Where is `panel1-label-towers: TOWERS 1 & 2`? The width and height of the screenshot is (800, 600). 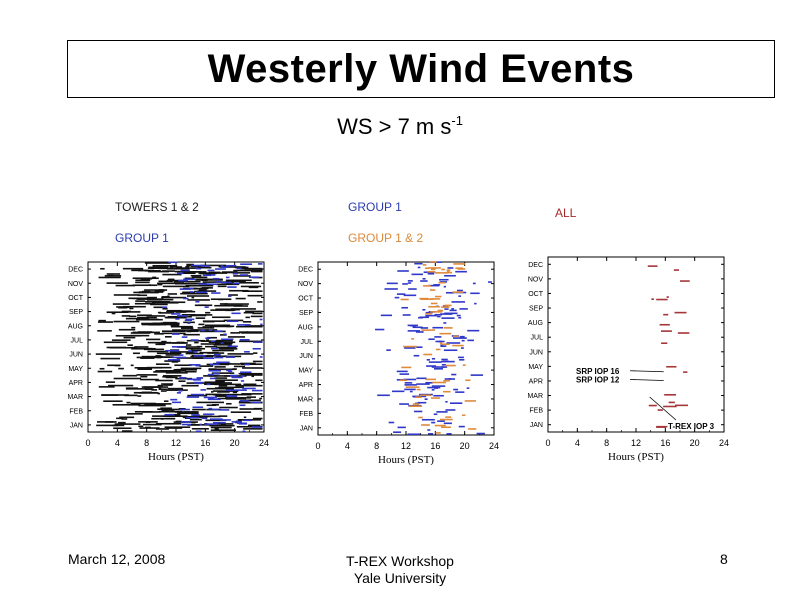
panel1-label-towers: TOWERS 1 & 2 is located at coordinates (157, 207).